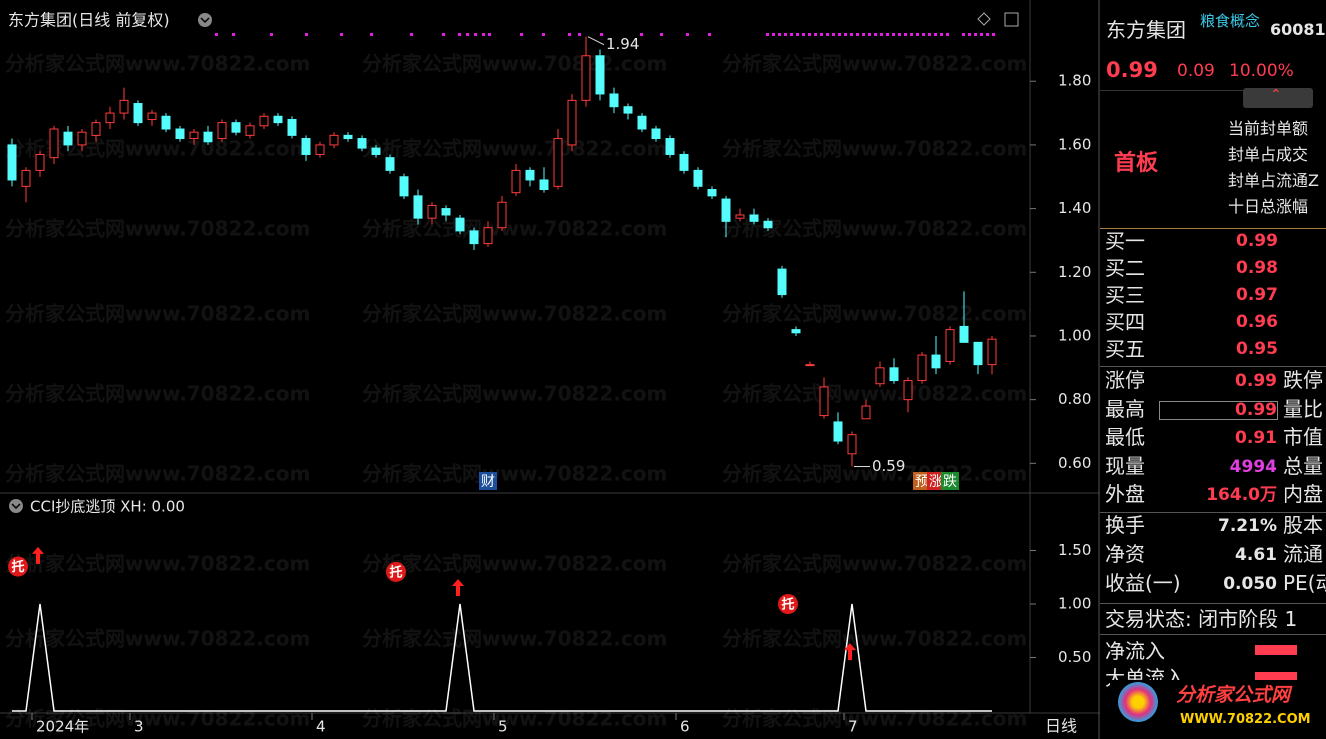 The height and width of the screenshot is (739, 1326). What do you see at coordinates (1074, 272) in the screenshot?
I see `y-tick-label: 1.20` at bounding box center [1074, 272].